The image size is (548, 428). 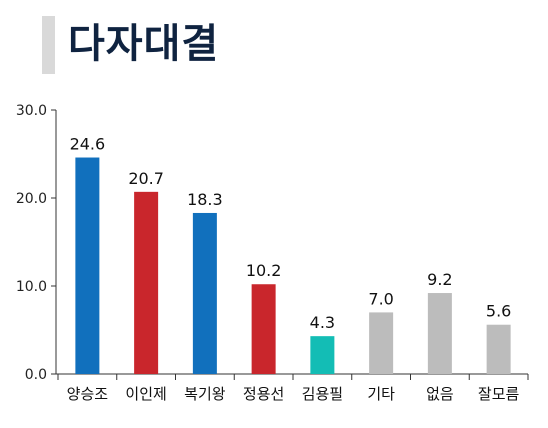 What do you see at coordinates (498, 311) in the screenshot?
I see `data-label: 5.6` at bounding box center [498, 311].